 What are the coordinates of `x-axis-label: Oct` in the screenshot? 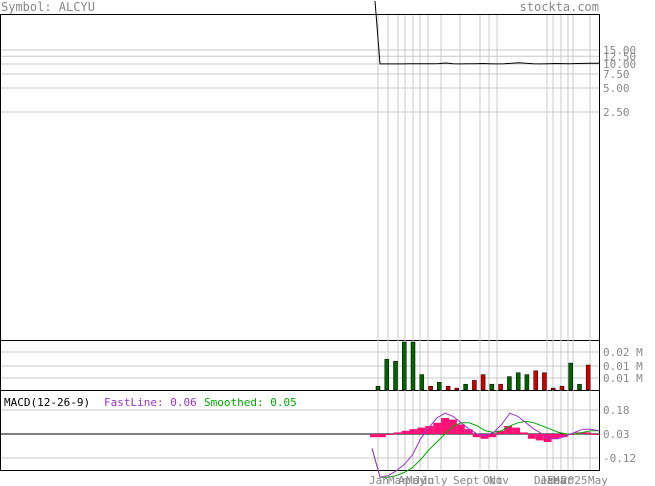 It's located at (493, 480).